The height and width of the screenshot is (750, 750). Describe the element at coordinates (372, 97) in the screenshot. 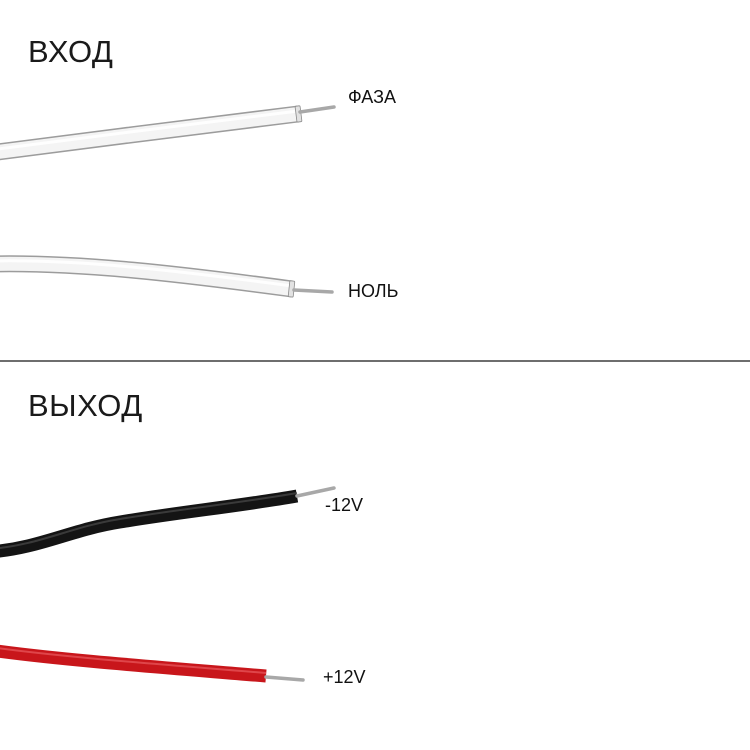

I see `phase-wire-label: ФАЗА` at that location.